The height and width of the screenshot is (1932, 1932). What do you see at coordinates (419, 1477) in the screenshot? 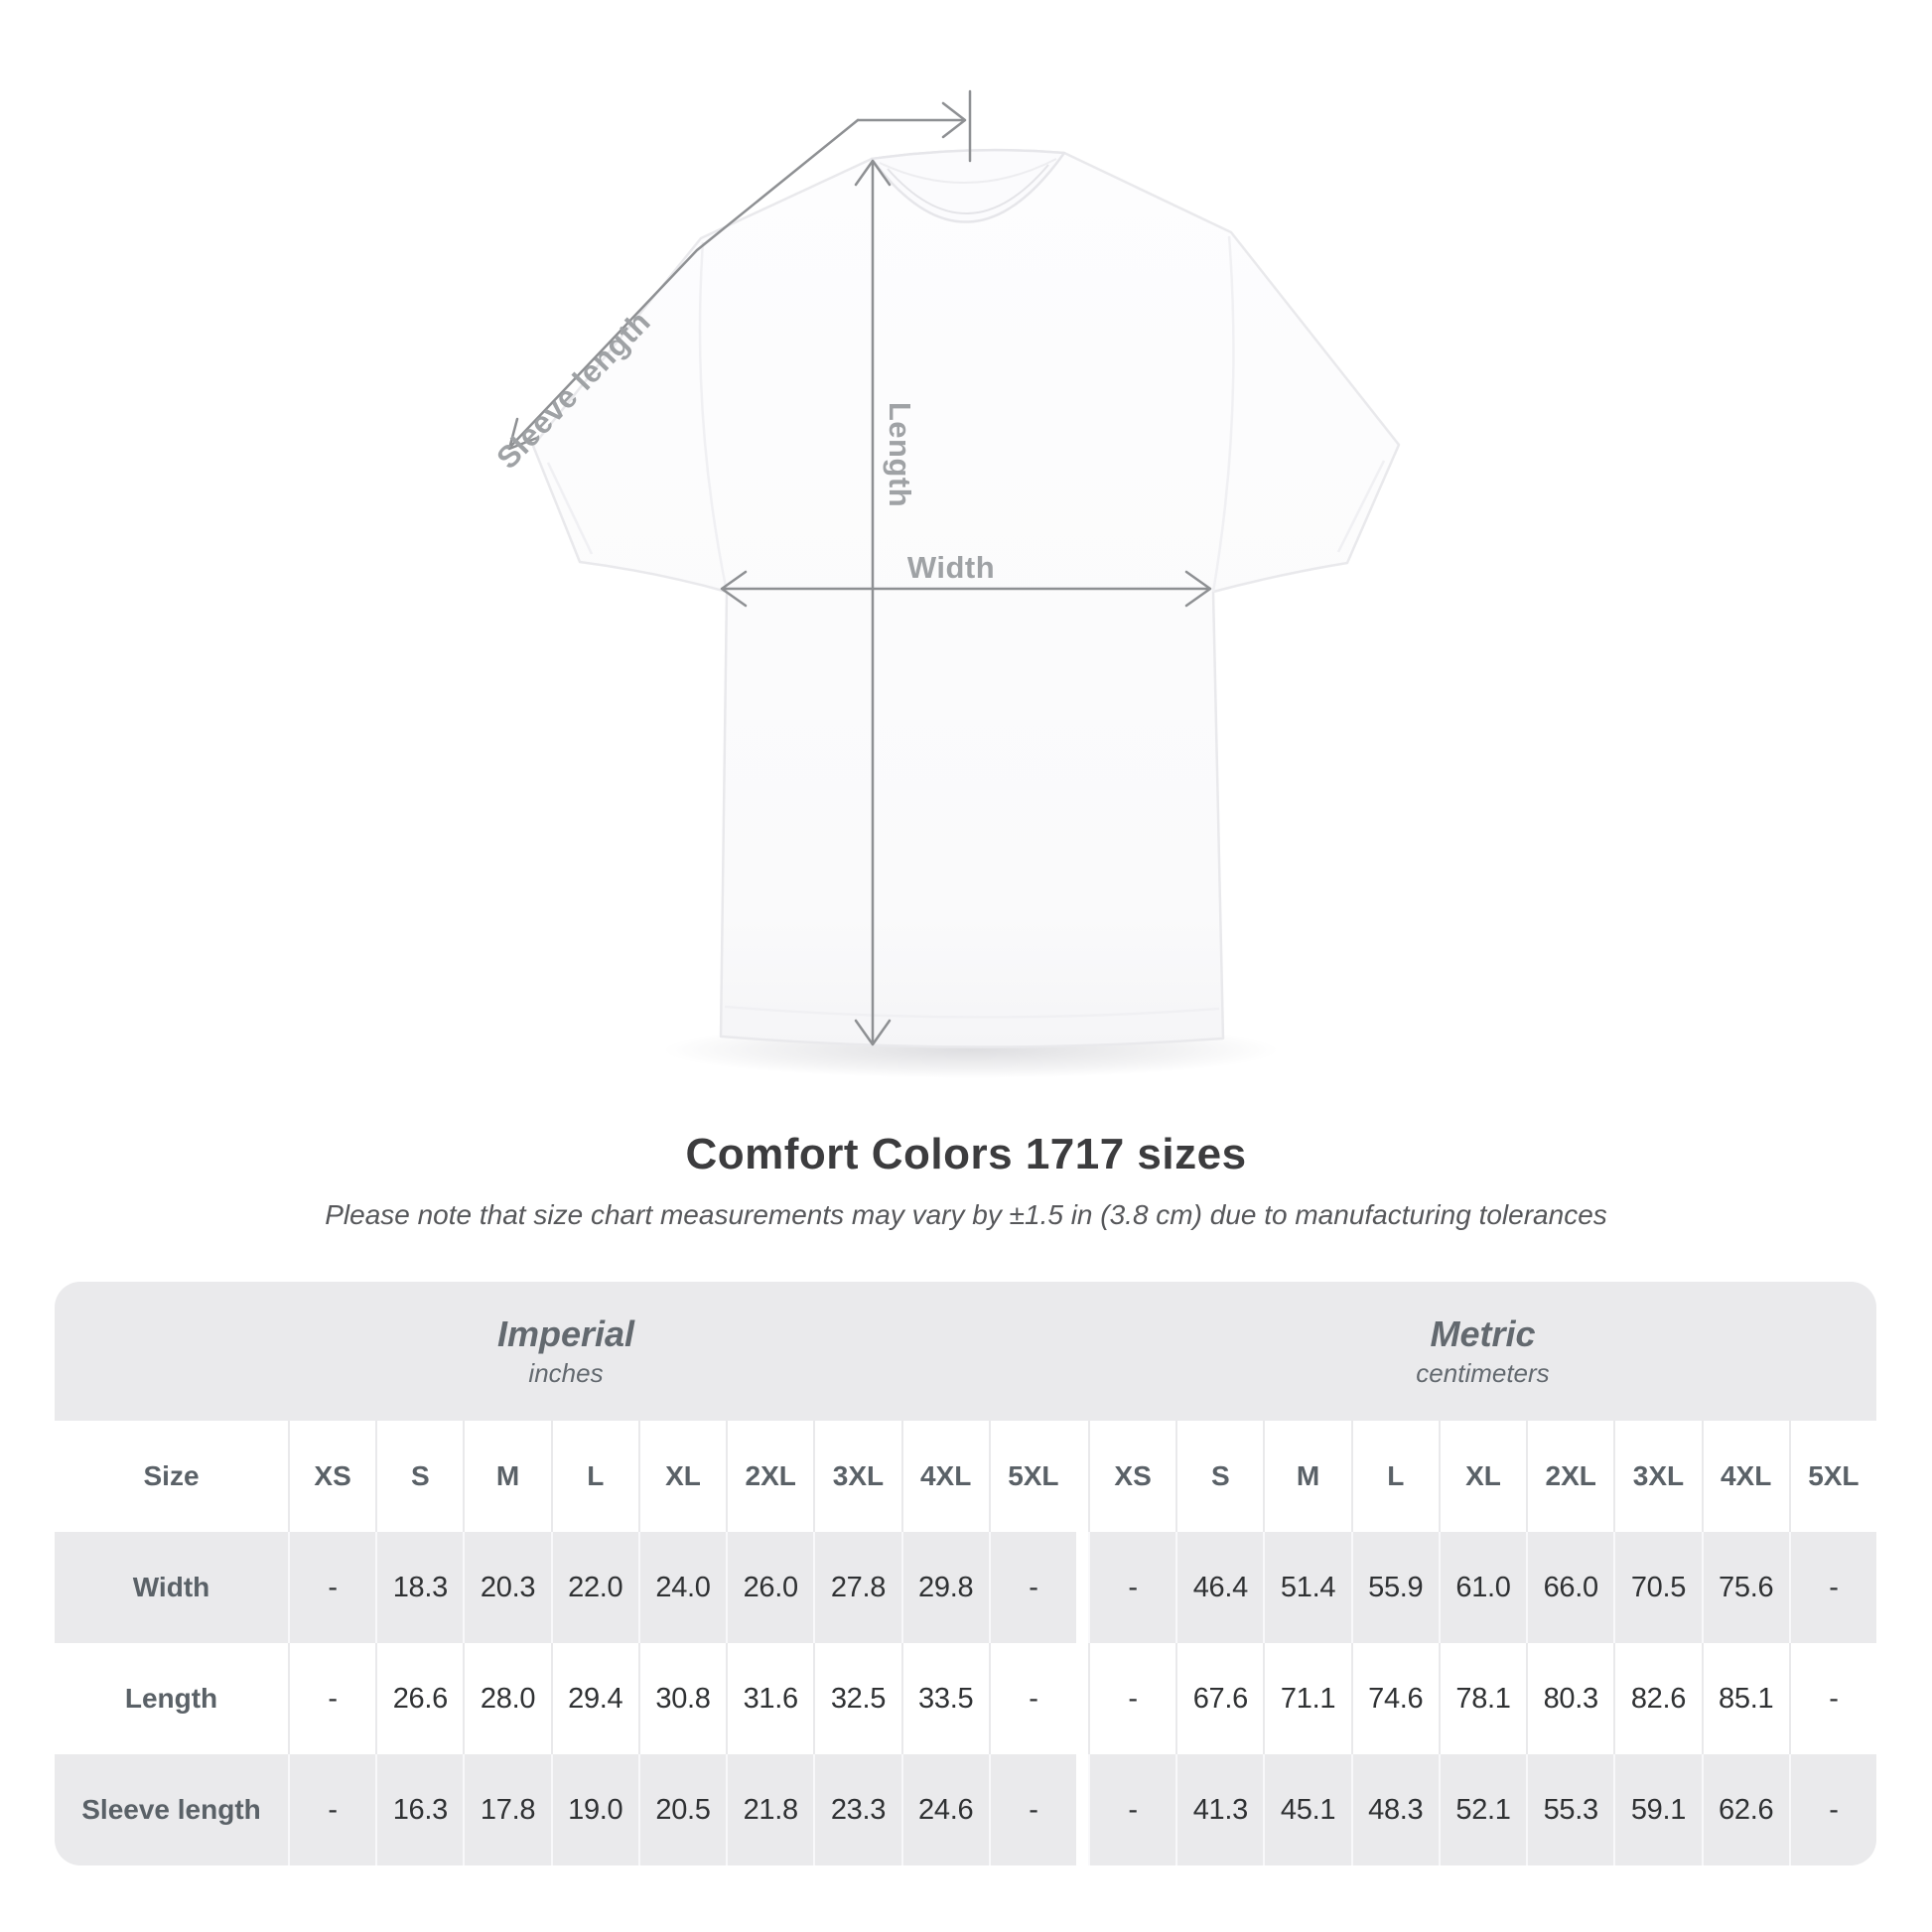
I see `col-header-imperial-s: S` at bounding box center [419, 1477].